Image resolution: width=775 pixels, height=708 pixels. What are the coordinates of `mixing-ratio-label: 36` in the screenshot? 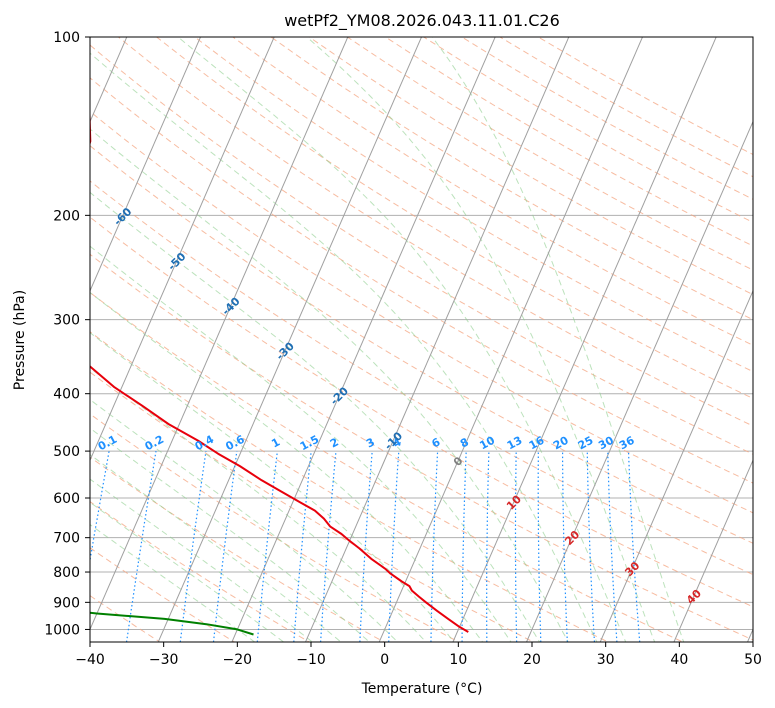 It's located at (627, 443).